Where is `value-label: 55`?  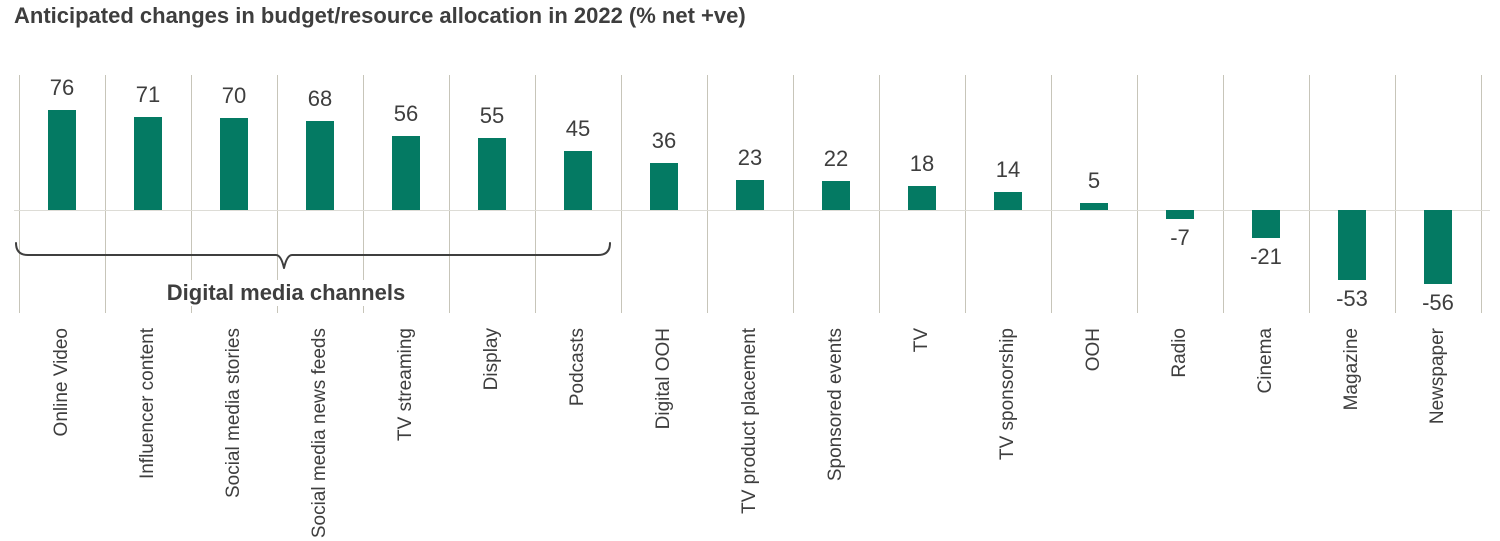
value-label: 55 is located at coordinates (492, 115).